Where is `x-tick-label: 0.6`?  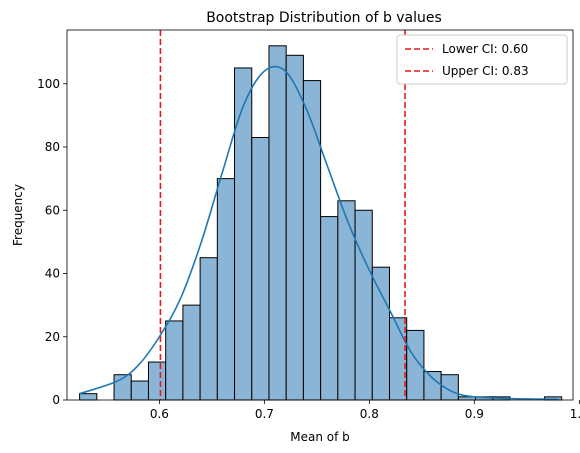 x-tick-label: 0.6 is located at coordinates (159, 414).